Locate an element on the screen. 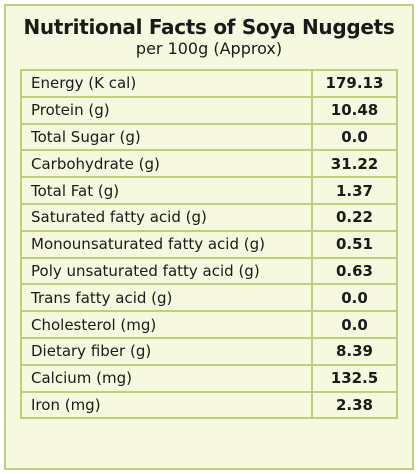 The image size is (418, 474). nutrient-amount: 0.22 is located at coordinates (354, 217).